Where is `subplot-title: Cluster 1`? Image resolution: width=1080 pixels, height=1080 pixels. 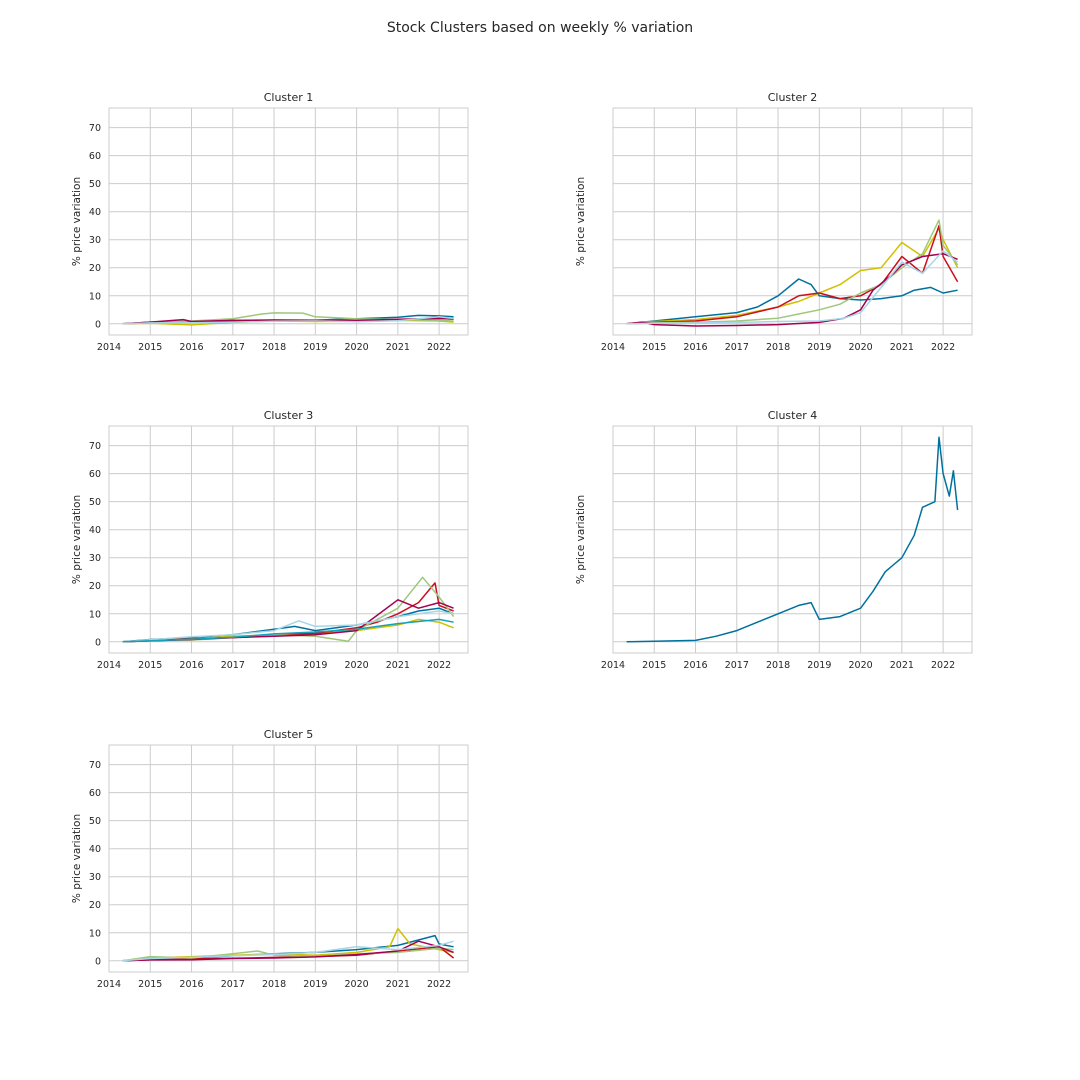
subplot-title: Cluster 1 is located at coordinates (289, 97).